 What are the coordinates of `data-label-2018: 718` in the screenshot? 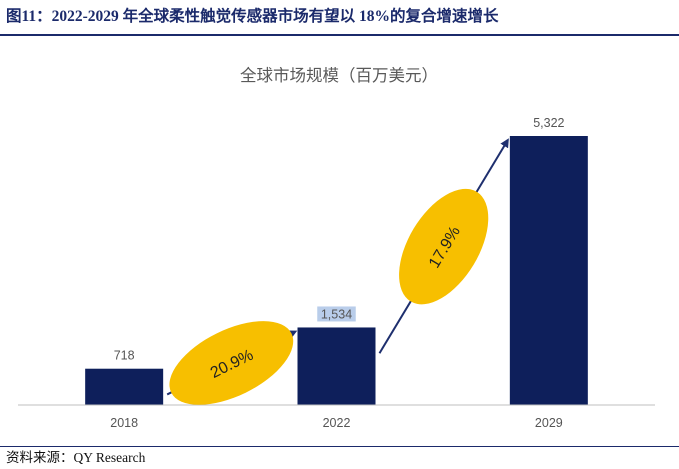 It's located at (124, 356).